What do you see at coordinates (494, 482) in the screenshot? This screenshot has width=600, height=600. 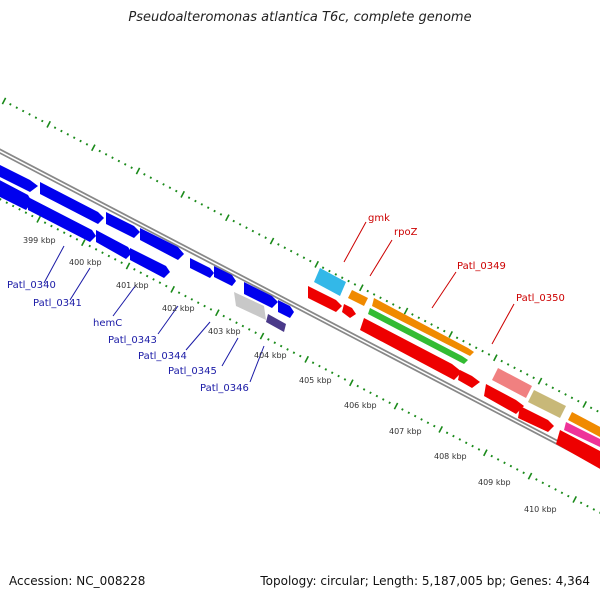 I see `scale-label: 409 kbp` at bounding box center [494, 482].